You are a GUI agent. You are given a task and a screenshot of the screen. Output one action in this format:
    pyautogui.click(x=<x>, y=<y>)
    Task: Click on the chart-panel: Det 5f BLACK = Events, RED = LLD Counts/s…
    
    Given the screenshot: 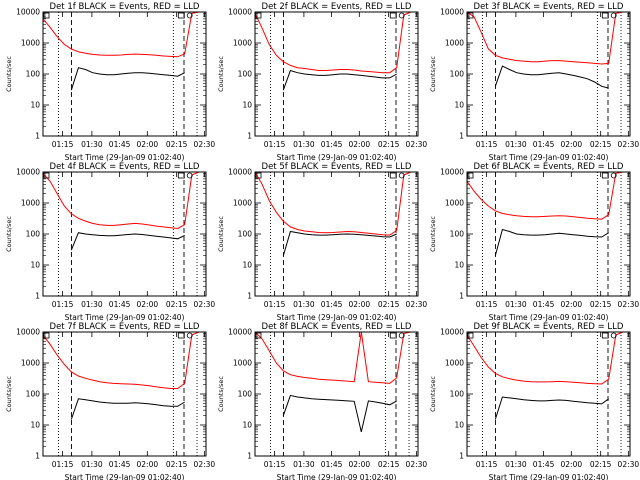 What is the action you would take?
    pyautogui.click(x=322, y=242)
    